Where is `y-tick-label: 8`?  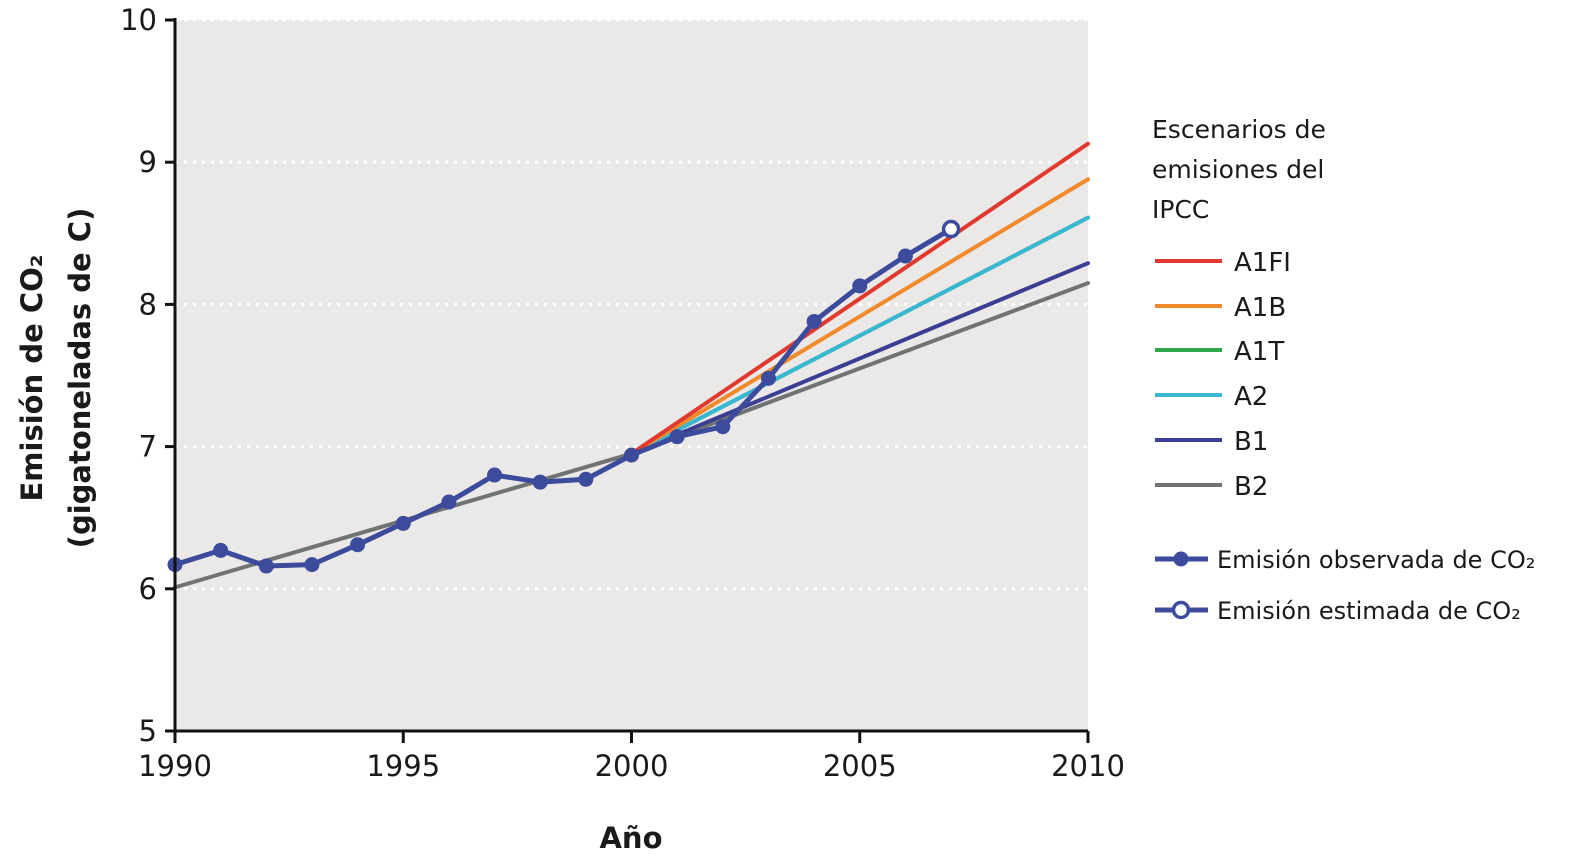
y-tick-label: 8 is located at coordinates (148, 304).